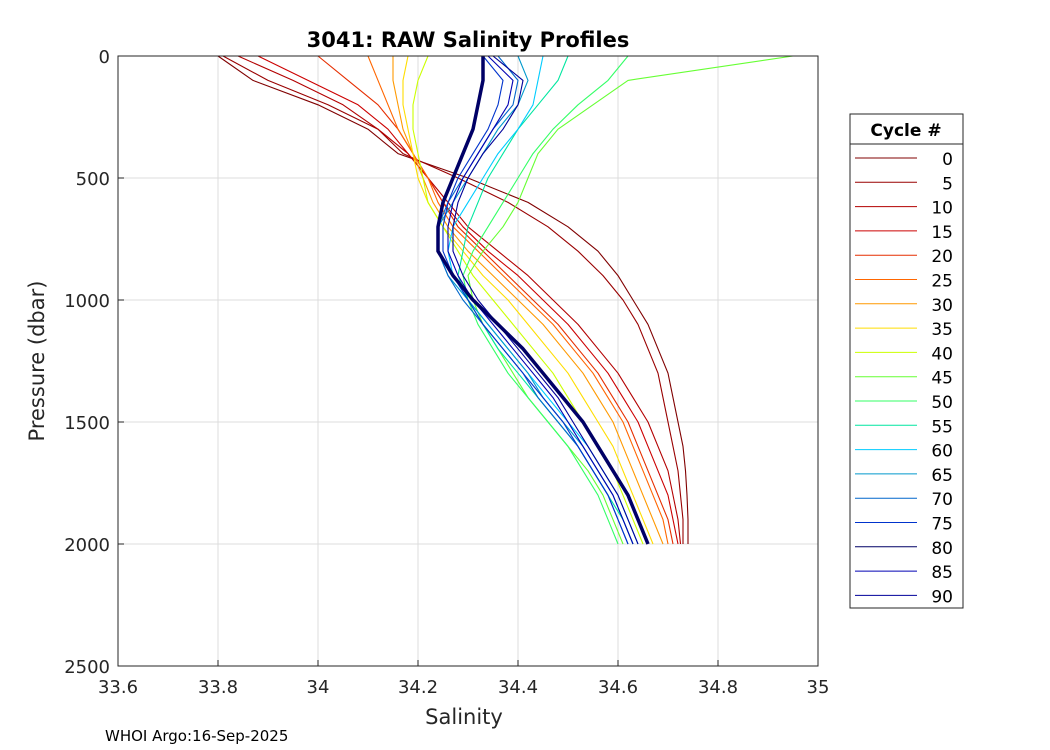  Describe the element at coordinates (104, 57) in the screenshot. I see `y-tick-label: 0` at that location.